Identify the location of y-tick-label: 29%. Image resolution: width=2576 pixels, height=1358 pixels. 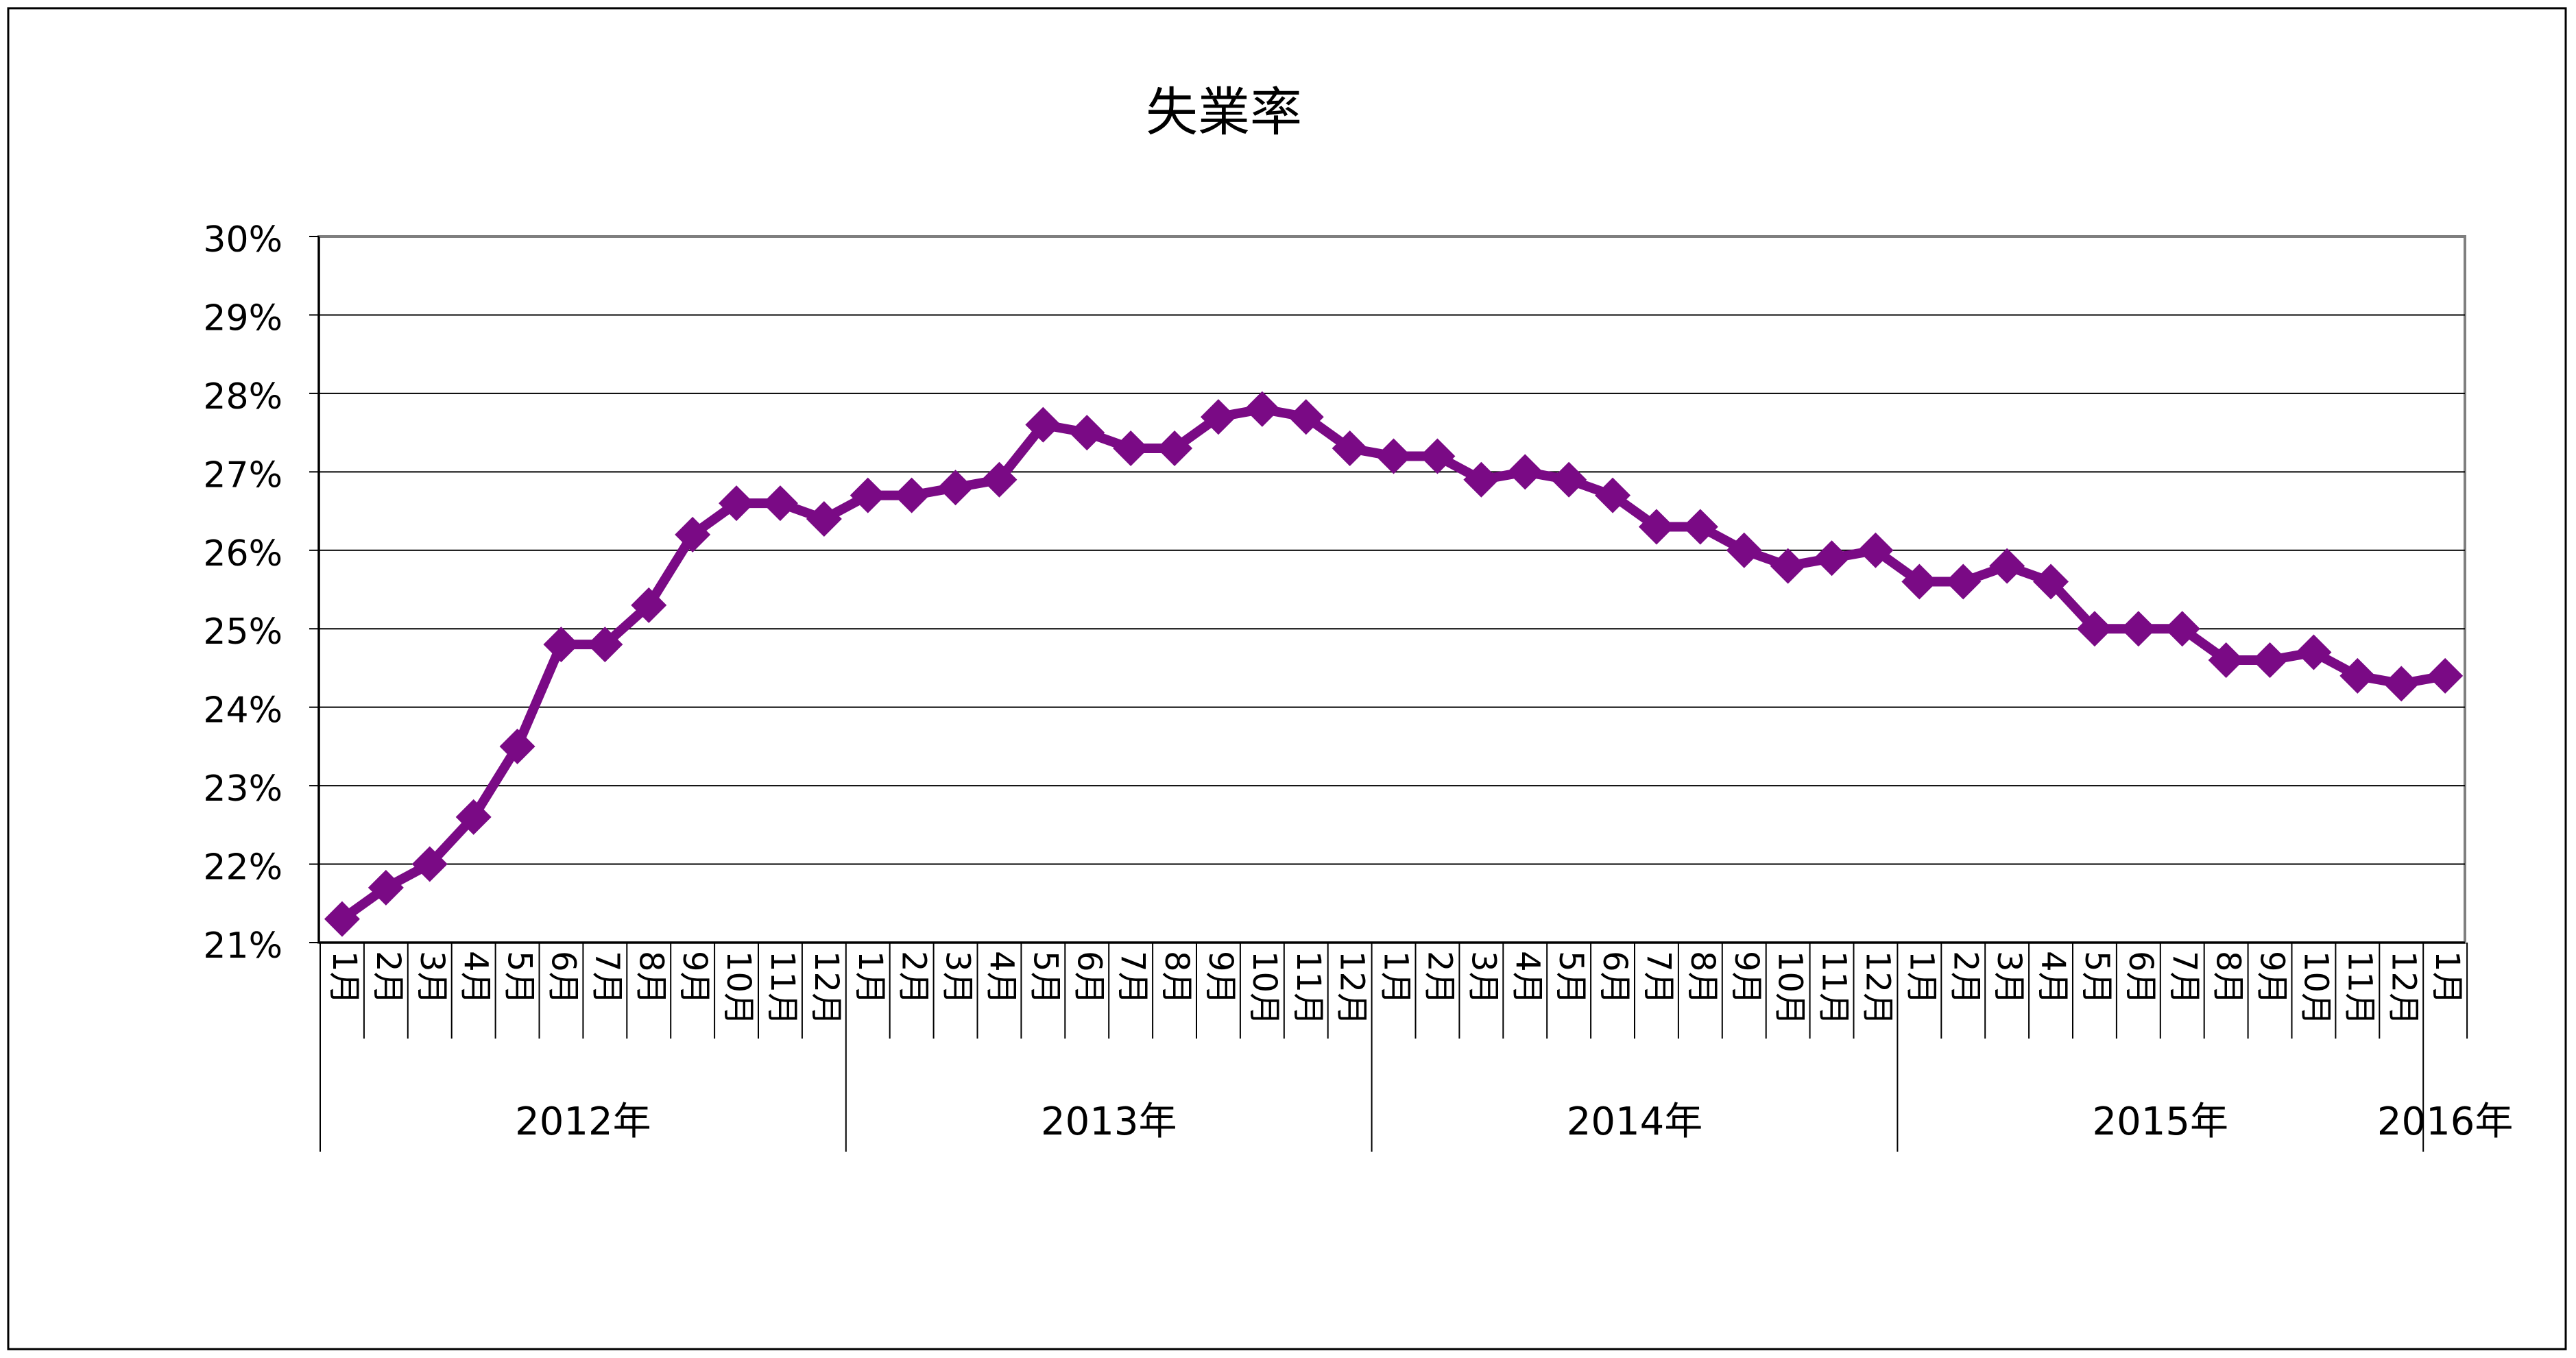
(242, 318).